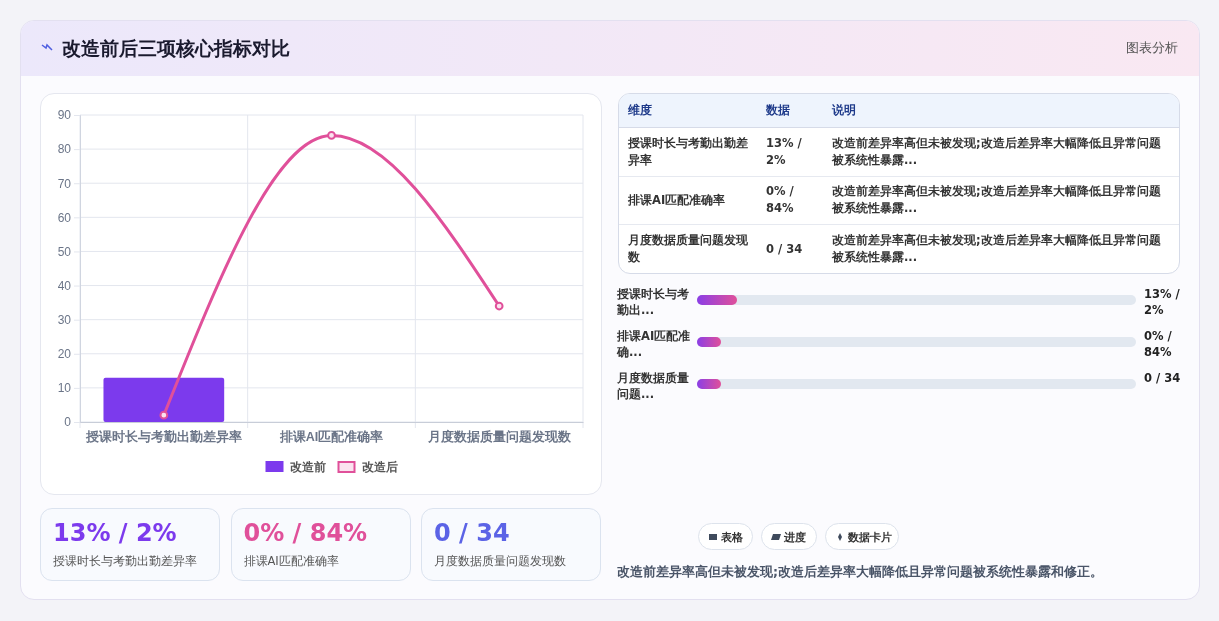 The height and width of the screenshot is (621, 1219). Describe the element at coordinates (307, 467) in the screenshot. I see `legend-label: 改造前` at that location.